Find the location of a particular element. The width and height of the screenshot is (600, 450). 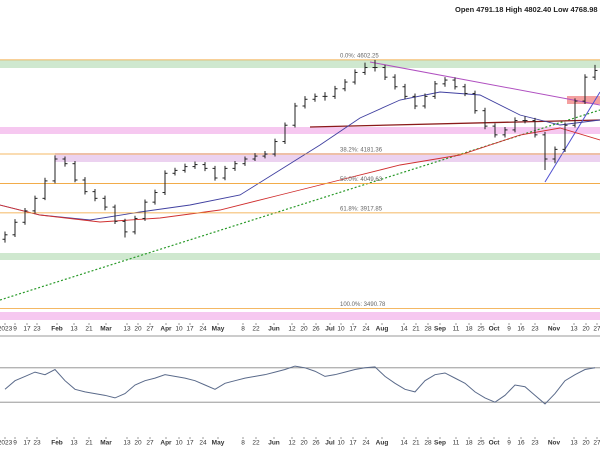

fib-label: 100.0%: 3490.78 is located at coordinates (363, 305).